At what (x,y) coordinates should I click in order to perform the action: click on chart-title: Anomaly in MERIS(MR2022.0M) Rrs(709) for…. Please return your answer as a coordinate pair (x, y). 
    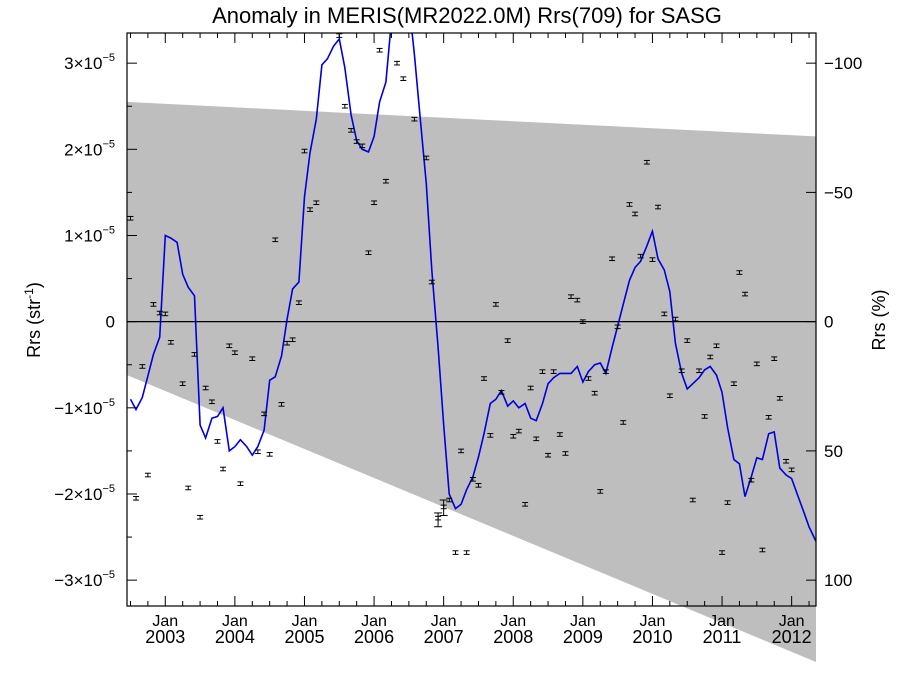
    Looking at the image, I should click on (467, 15).